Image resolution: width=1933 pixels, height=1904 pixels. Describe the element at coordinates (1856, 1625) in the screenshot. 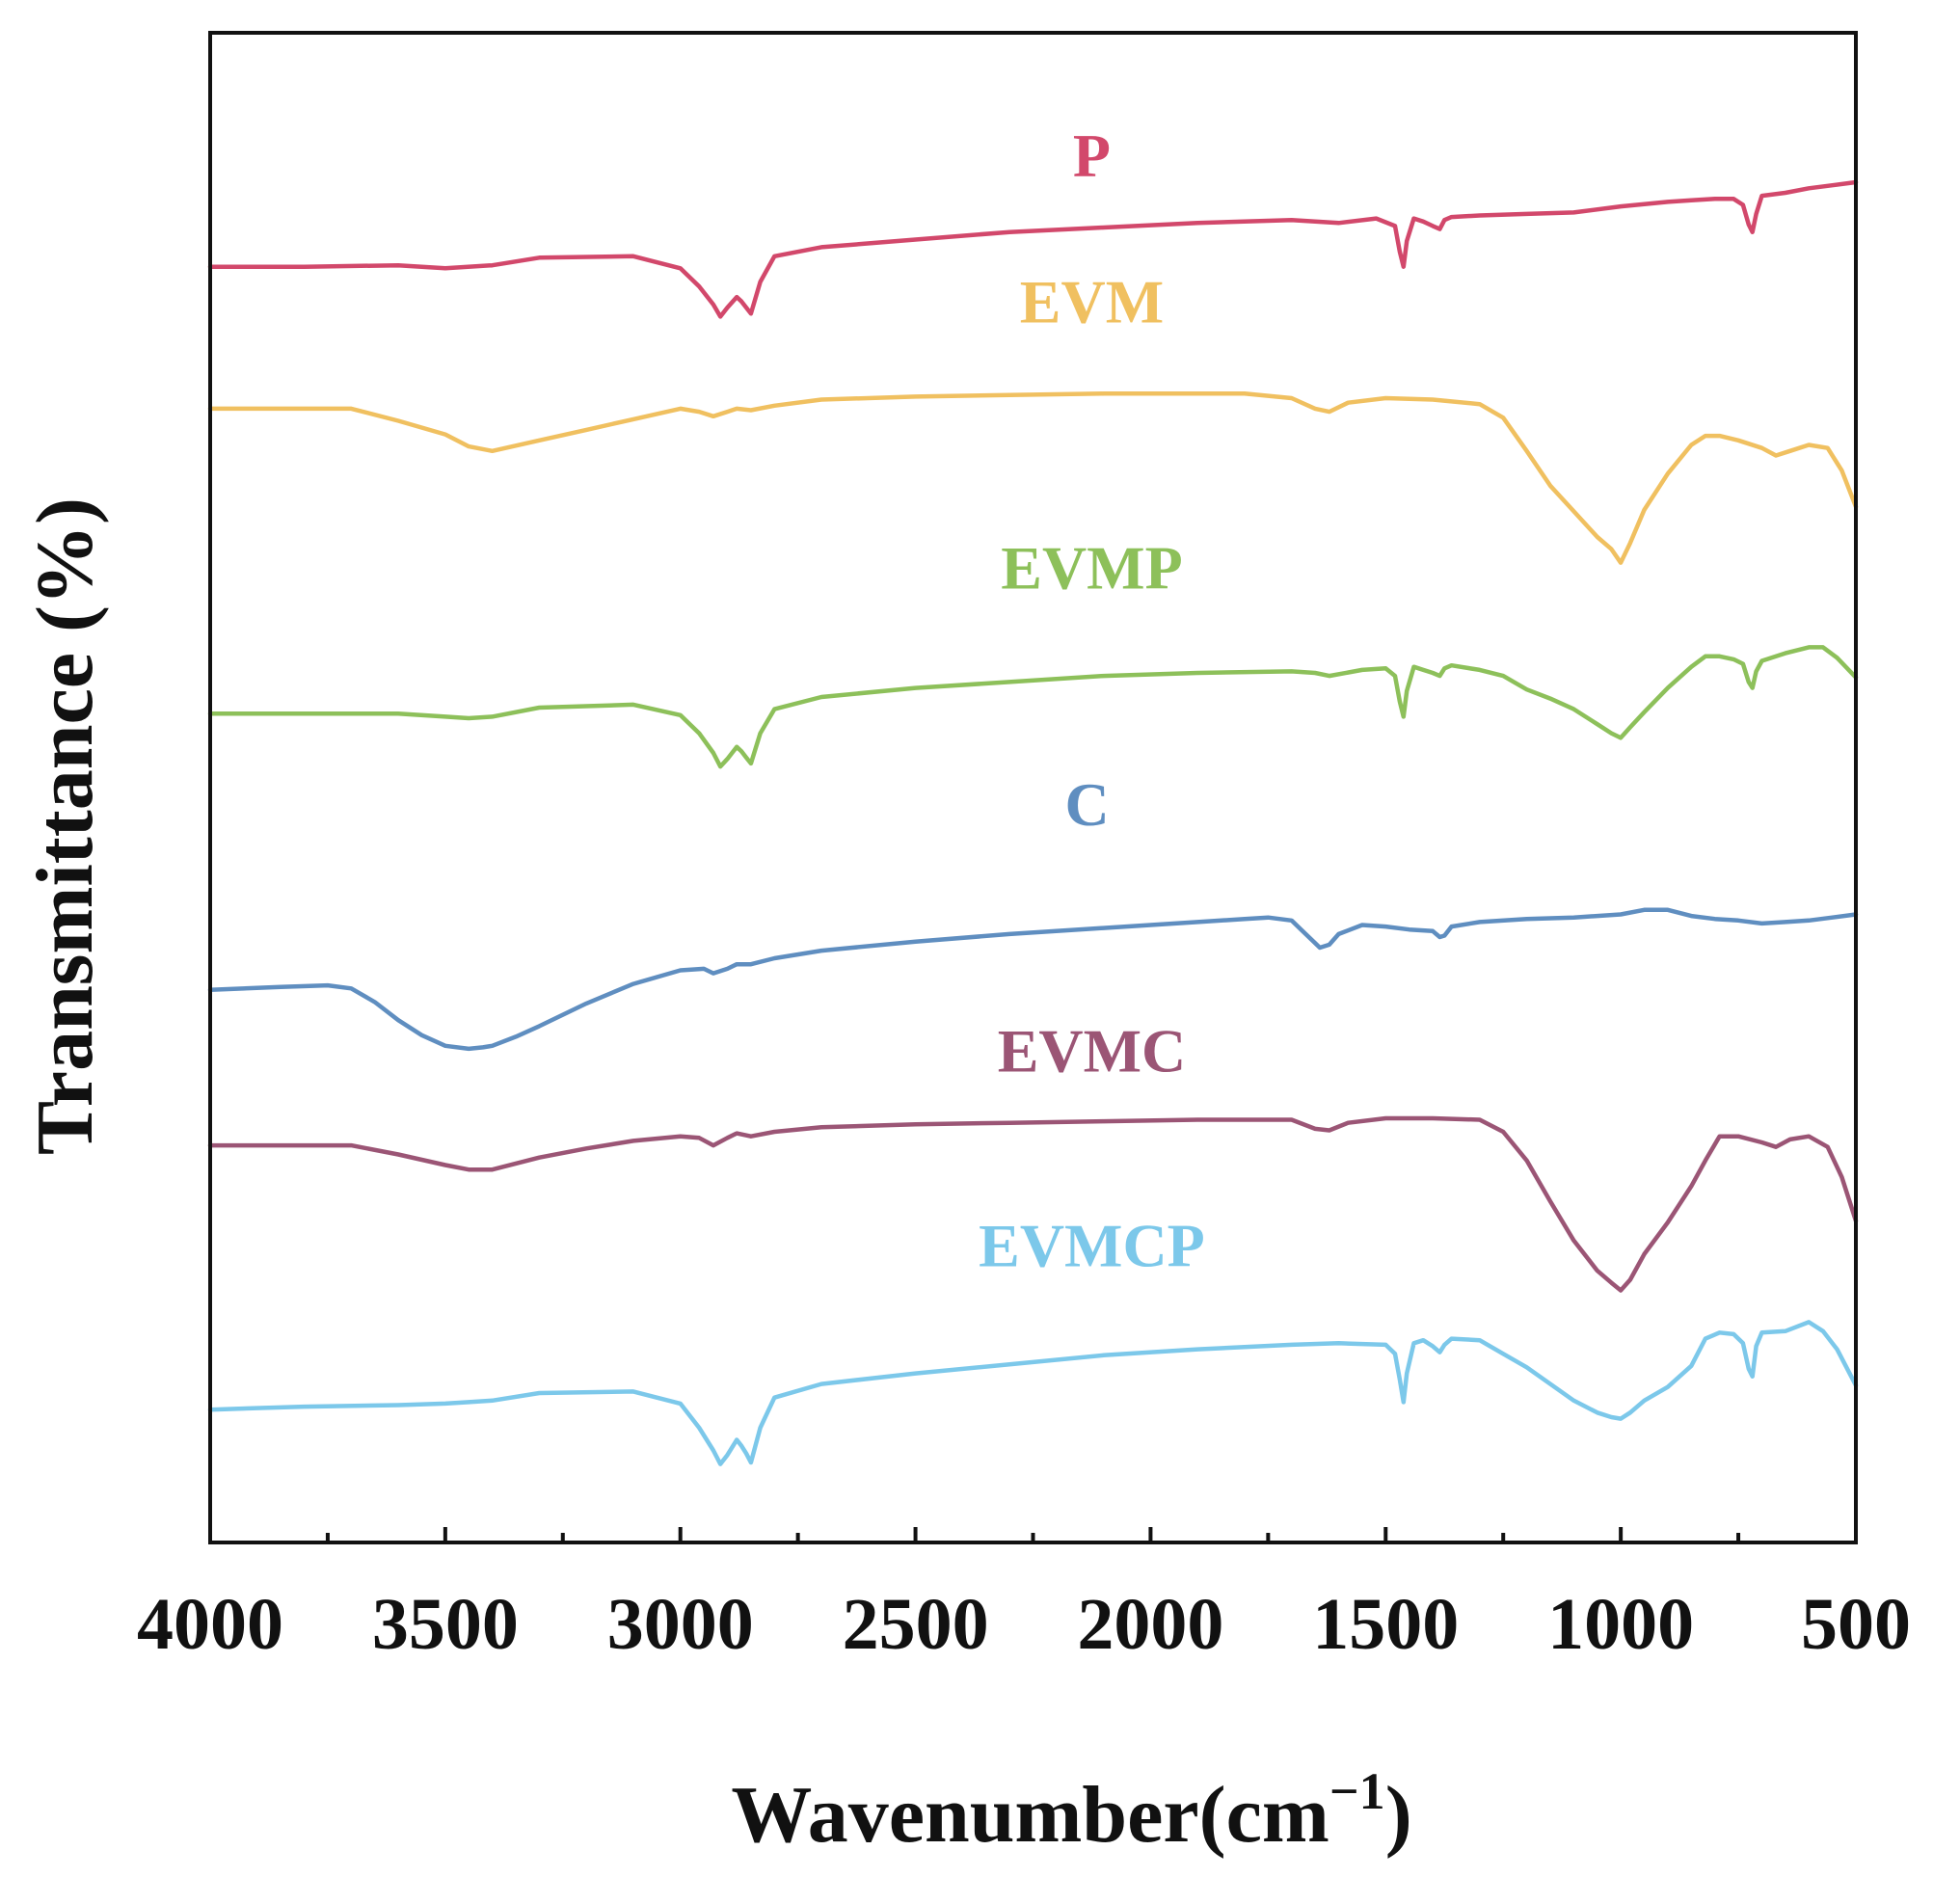

I see `x-tick-label: 500` at that location.